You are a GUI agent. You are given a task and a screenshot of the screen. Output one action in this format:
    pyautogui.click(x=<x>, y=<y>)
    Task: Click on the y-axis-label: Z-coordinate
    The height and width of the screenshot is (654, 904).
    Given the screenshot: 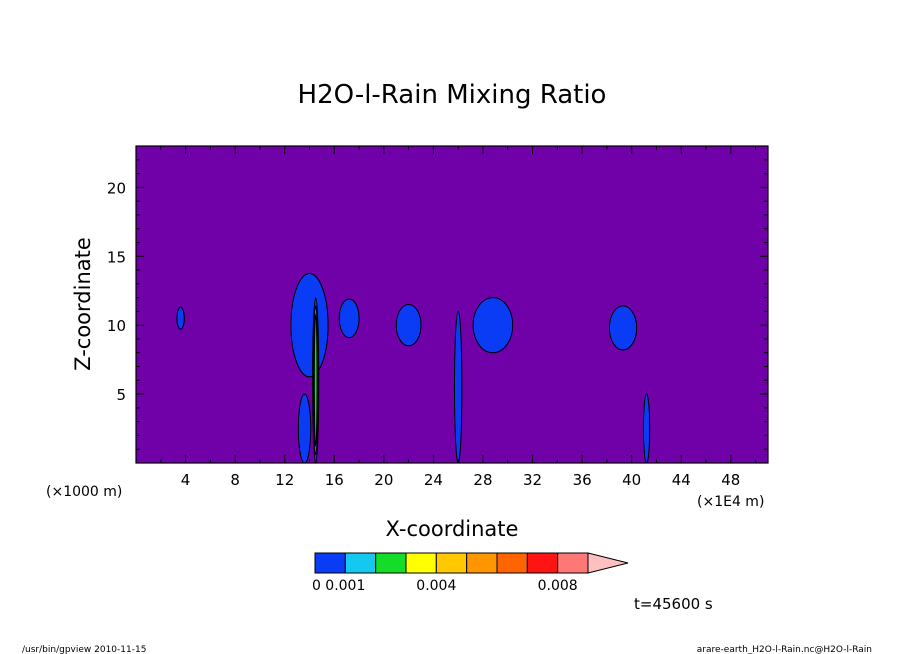 What is the action you would take?
    pyautogui.click(x=83, y=304)
    